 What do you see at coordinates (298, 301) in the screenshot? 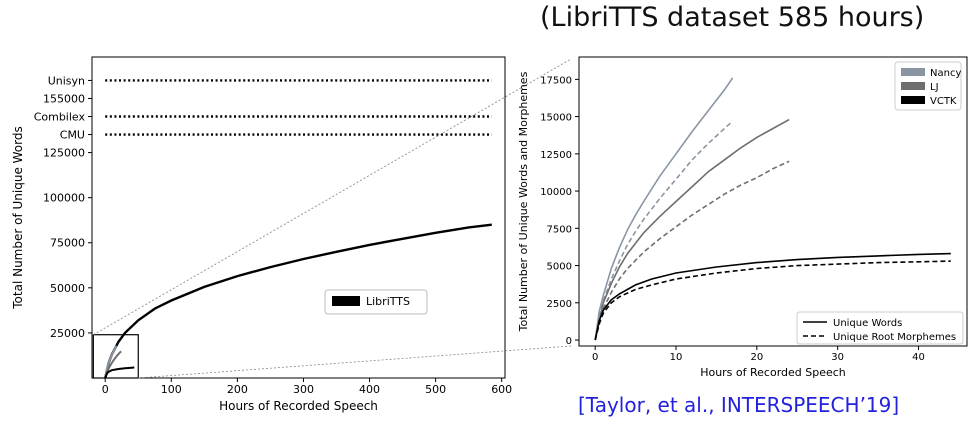
I see `series-line-libritts` at bounding box center [298, 301].